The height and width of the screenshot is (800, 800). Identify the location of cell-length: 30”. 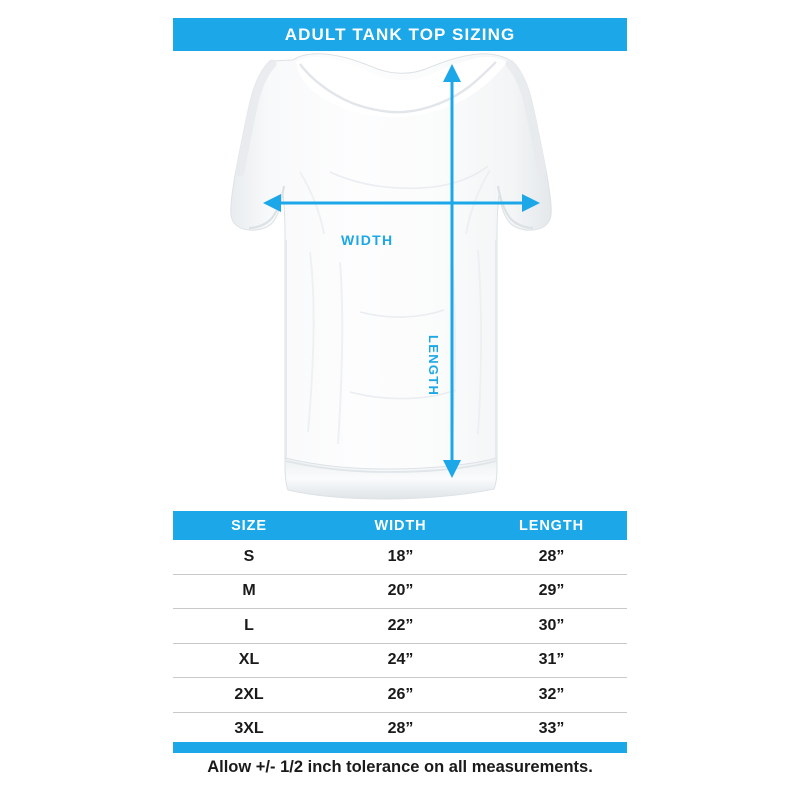
(551, 625).